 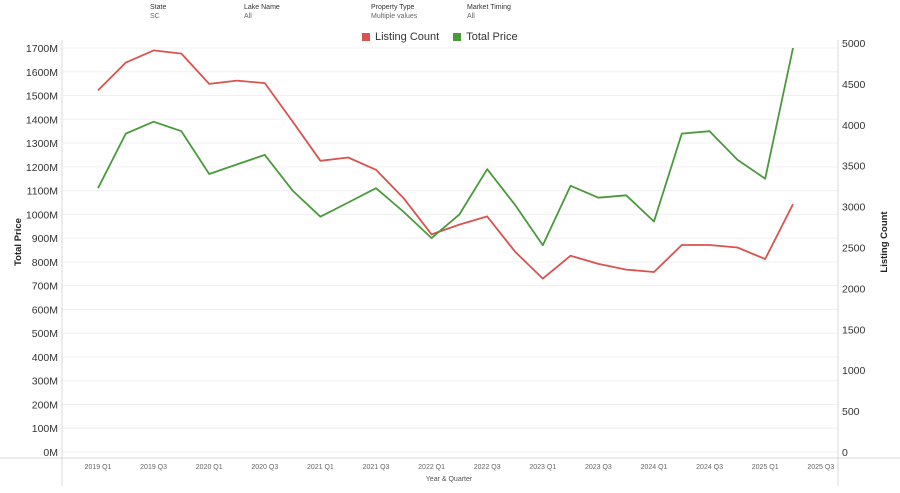 I want to click on right-axis-tick-label: 2000, so click(x=854, y=289).